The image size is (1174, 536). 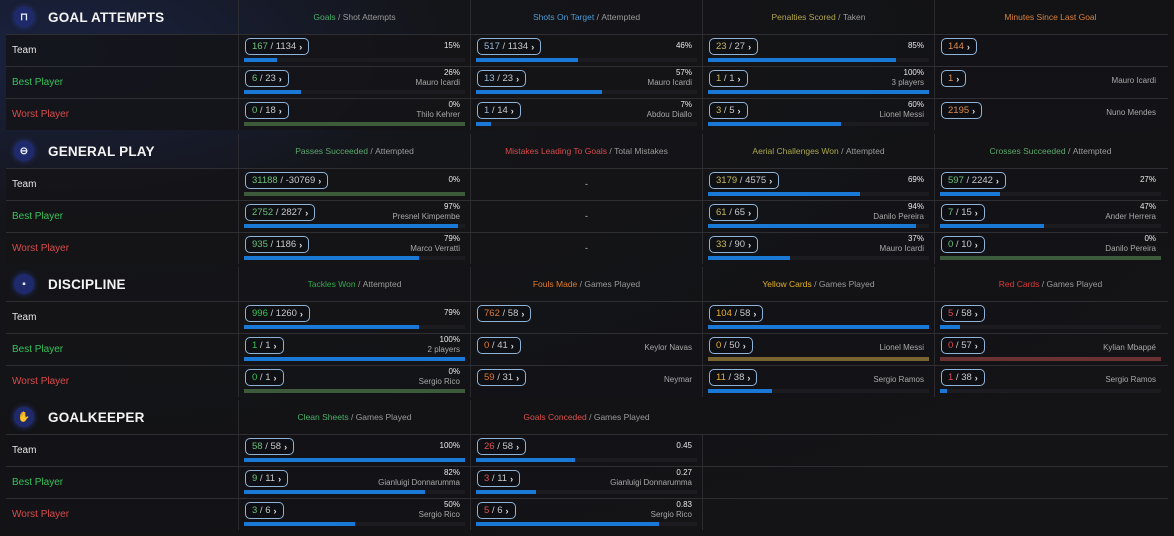 What do you see at coordinates (962, 110) in the screenshot?
I see `stat-detail-button: 2195 ›` at bounding box center [962, 110].